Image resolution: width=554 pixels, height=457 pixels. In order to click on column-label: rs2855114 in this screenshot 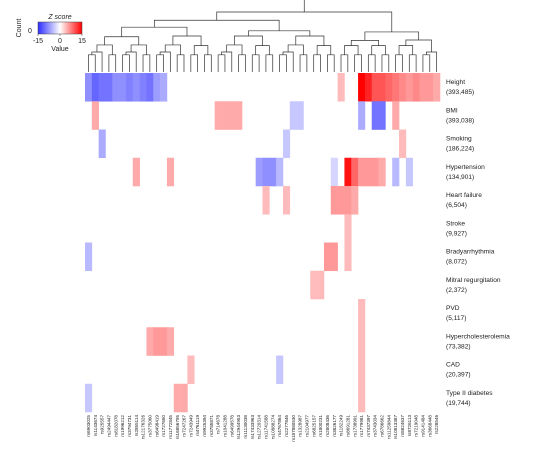, I will do `click(136, 426)`.